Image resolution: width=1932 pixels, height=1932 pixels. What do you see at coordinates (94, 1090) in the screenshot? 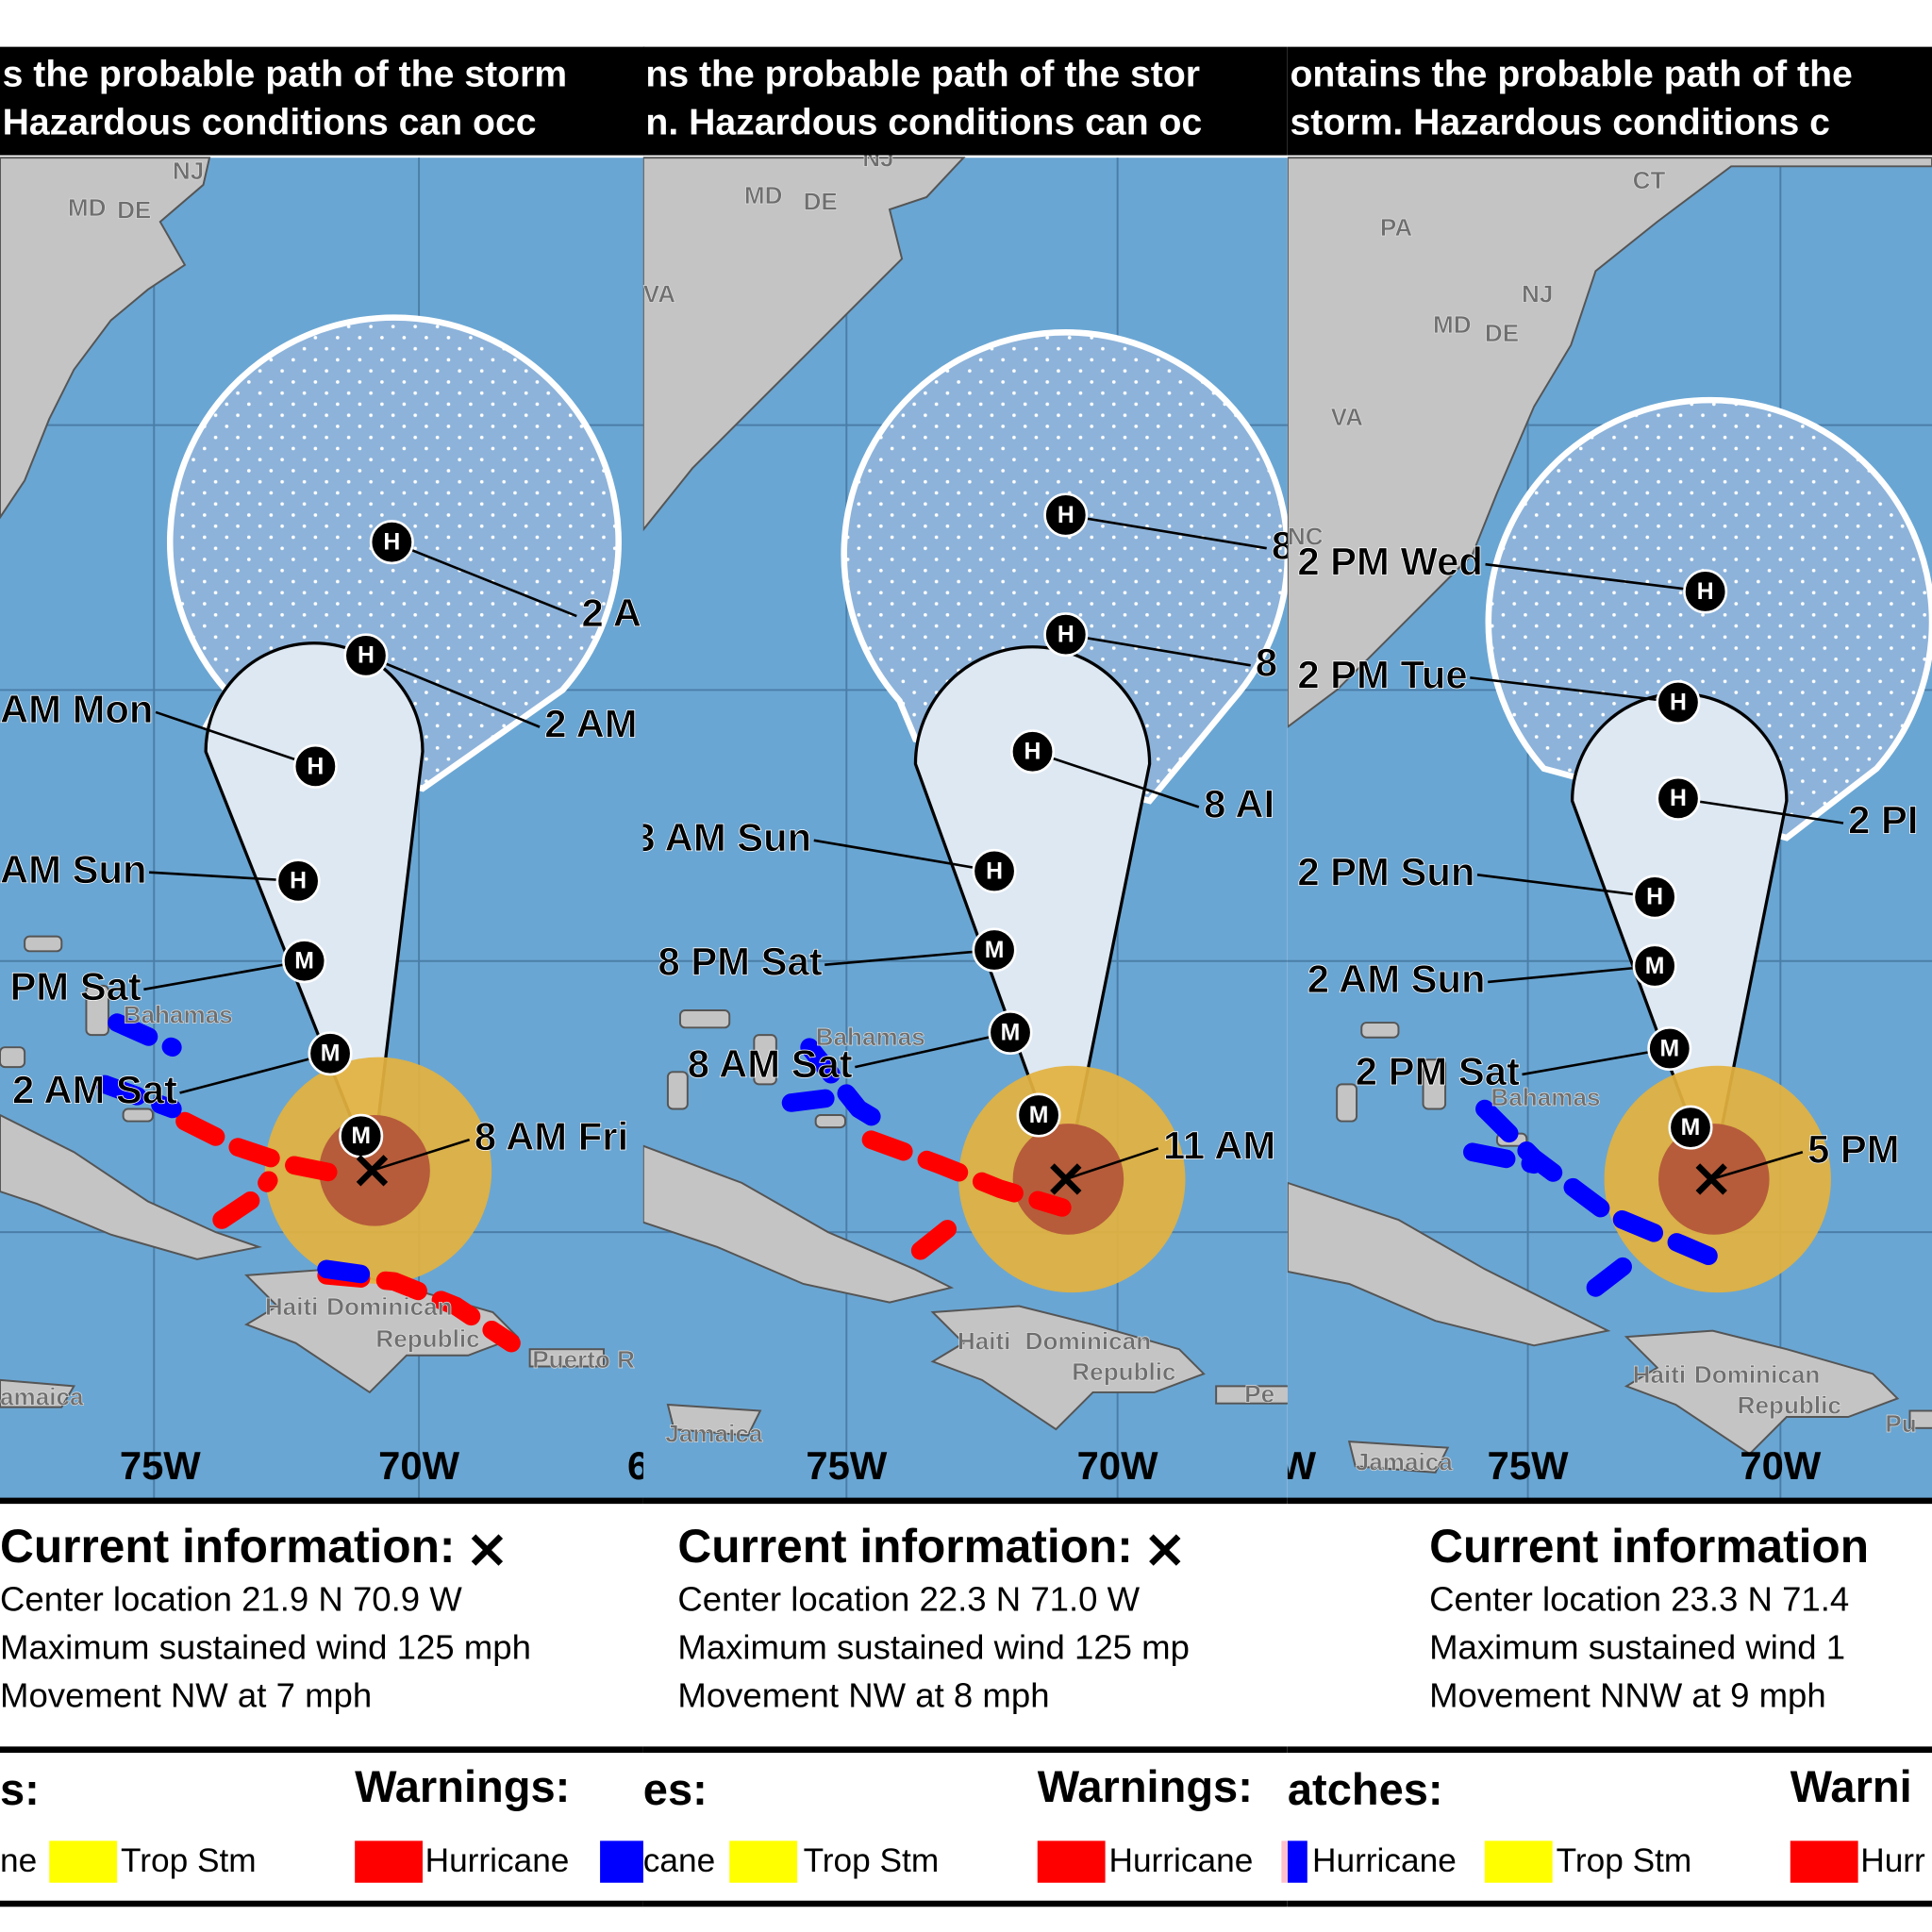
I see `forecast-label: 2 AM Sat` at bounding box center [94, 1090].